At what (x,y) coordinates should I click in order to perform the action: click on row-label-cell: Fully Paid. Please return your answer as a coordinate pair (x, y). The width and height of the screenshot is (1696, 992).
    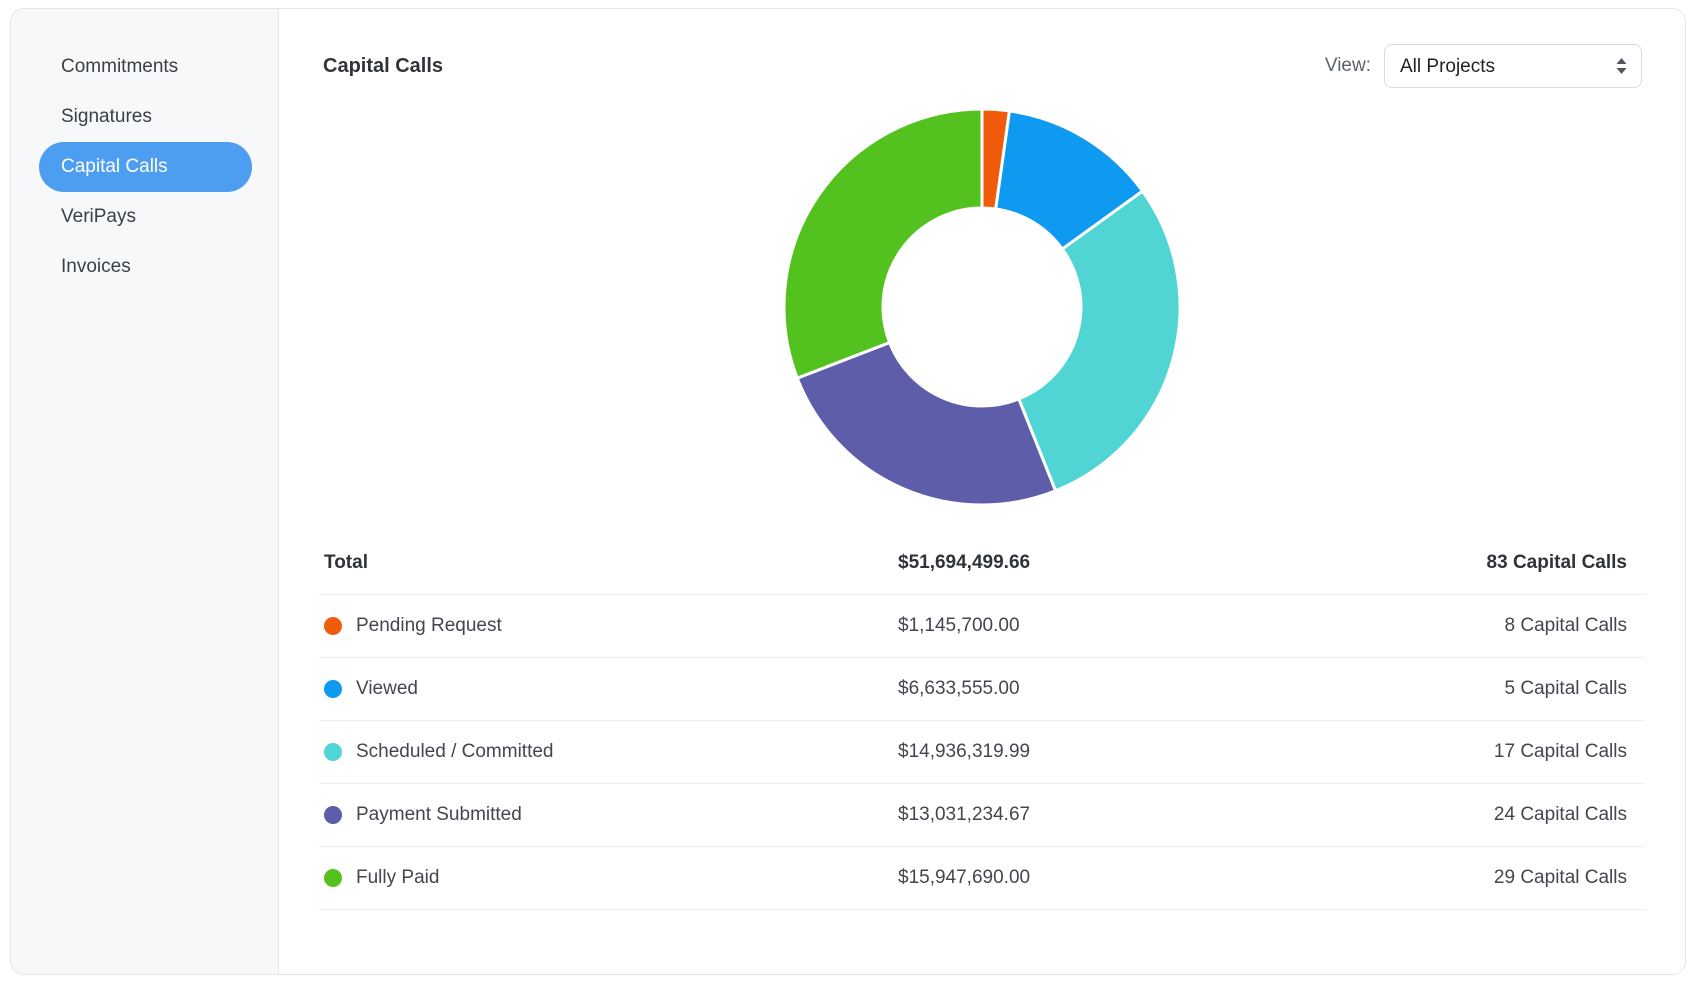
    Looking at the image, I should click on (608, 878).